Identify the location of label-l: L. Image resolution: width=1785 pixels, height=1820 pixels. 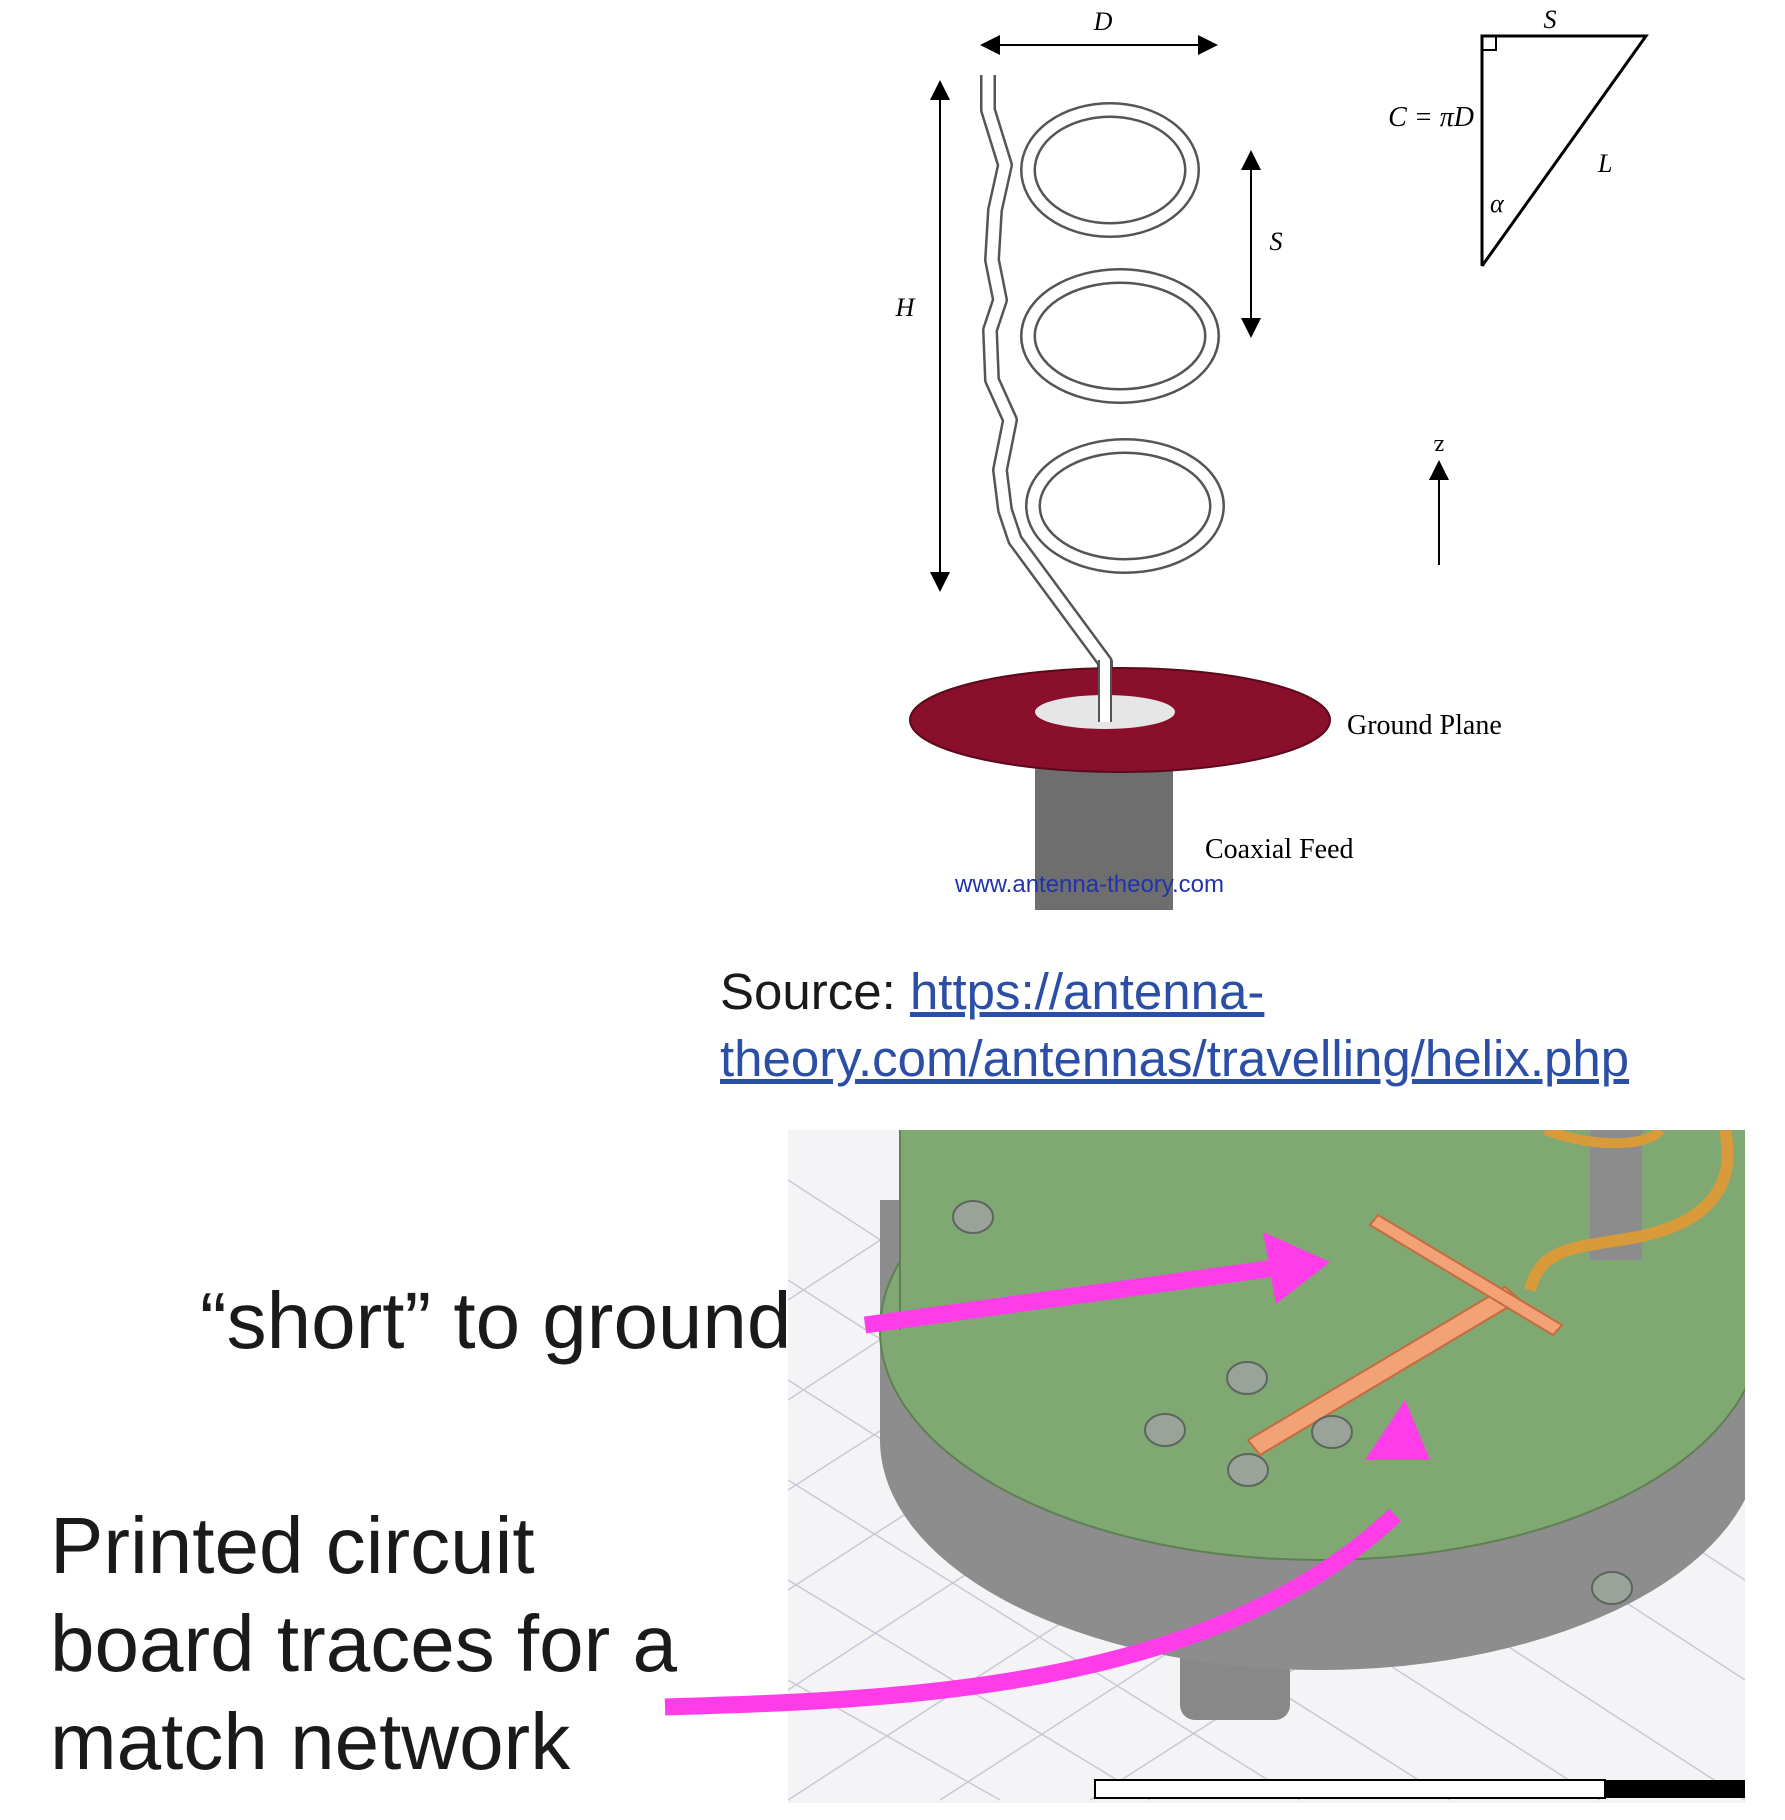
(1604, 163).